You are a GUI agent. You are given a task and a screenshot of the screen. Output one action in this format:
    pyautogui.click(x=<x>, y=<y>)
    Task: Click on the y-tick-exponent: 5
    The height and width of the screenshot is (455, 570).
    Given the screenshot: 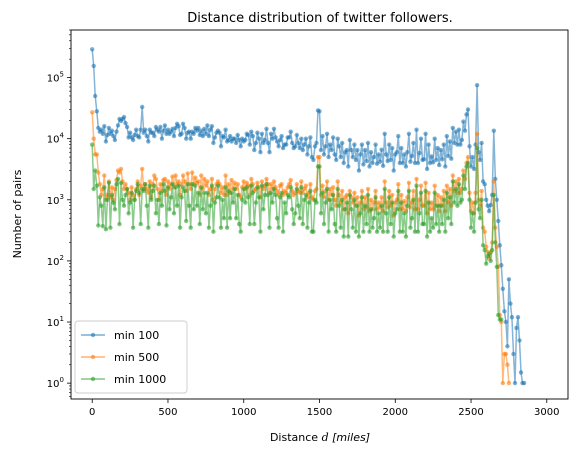 What is the action you would take?
    pyautogui.click(x=62, y=75)
    